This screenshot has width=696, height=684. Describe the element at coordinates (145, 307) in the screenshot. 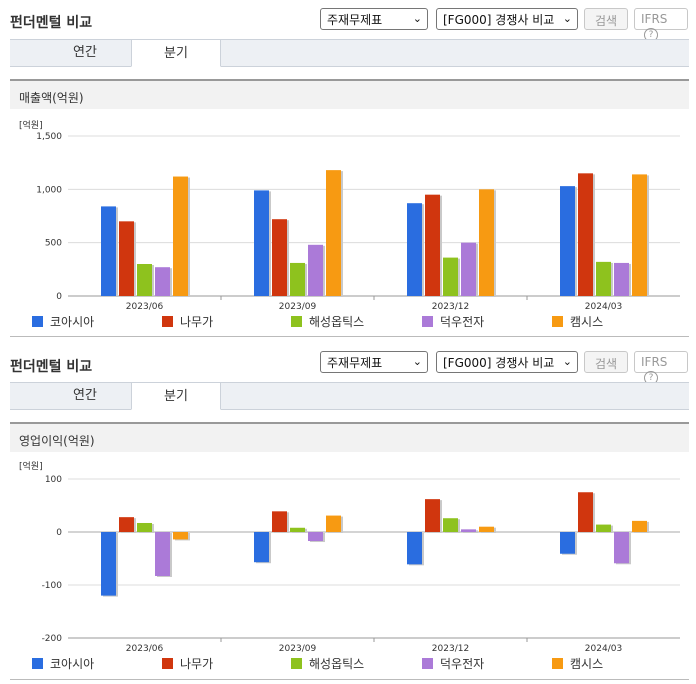

I see `x-tick-label: 2023/06` at that location.